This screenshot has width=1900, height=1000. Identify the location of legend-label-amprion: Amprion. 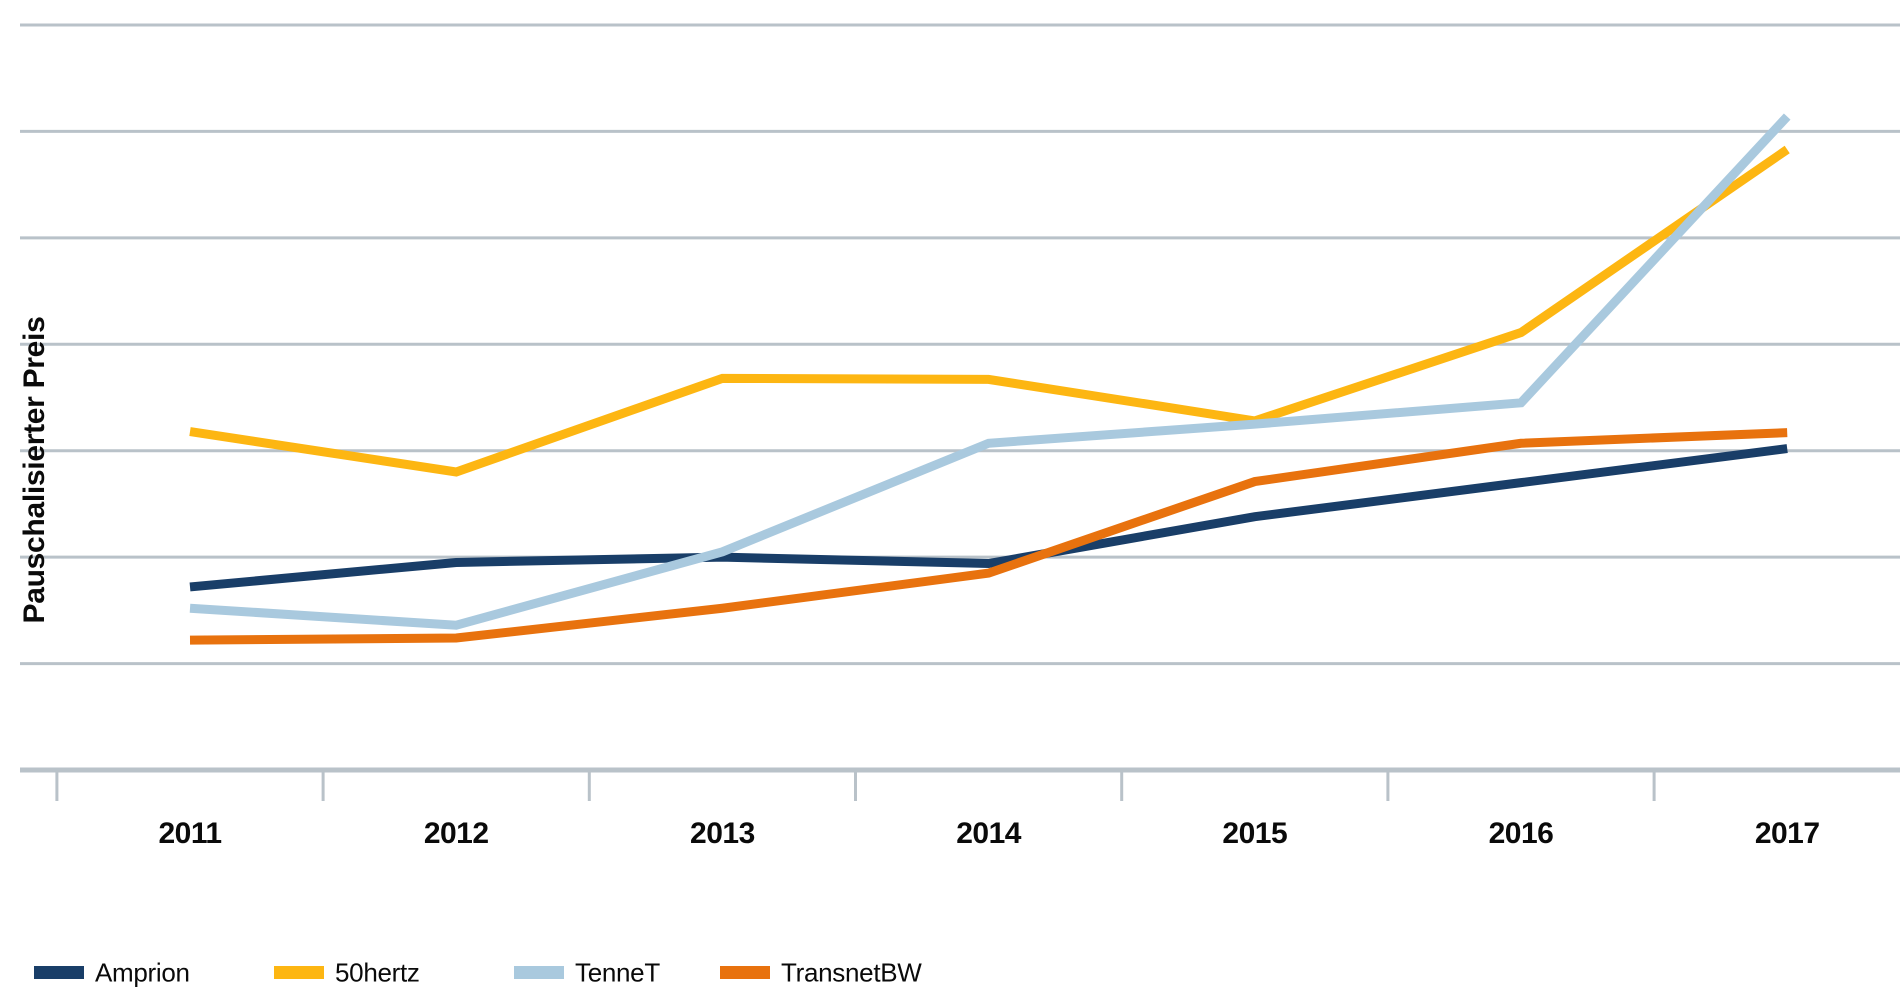
(142, 973).